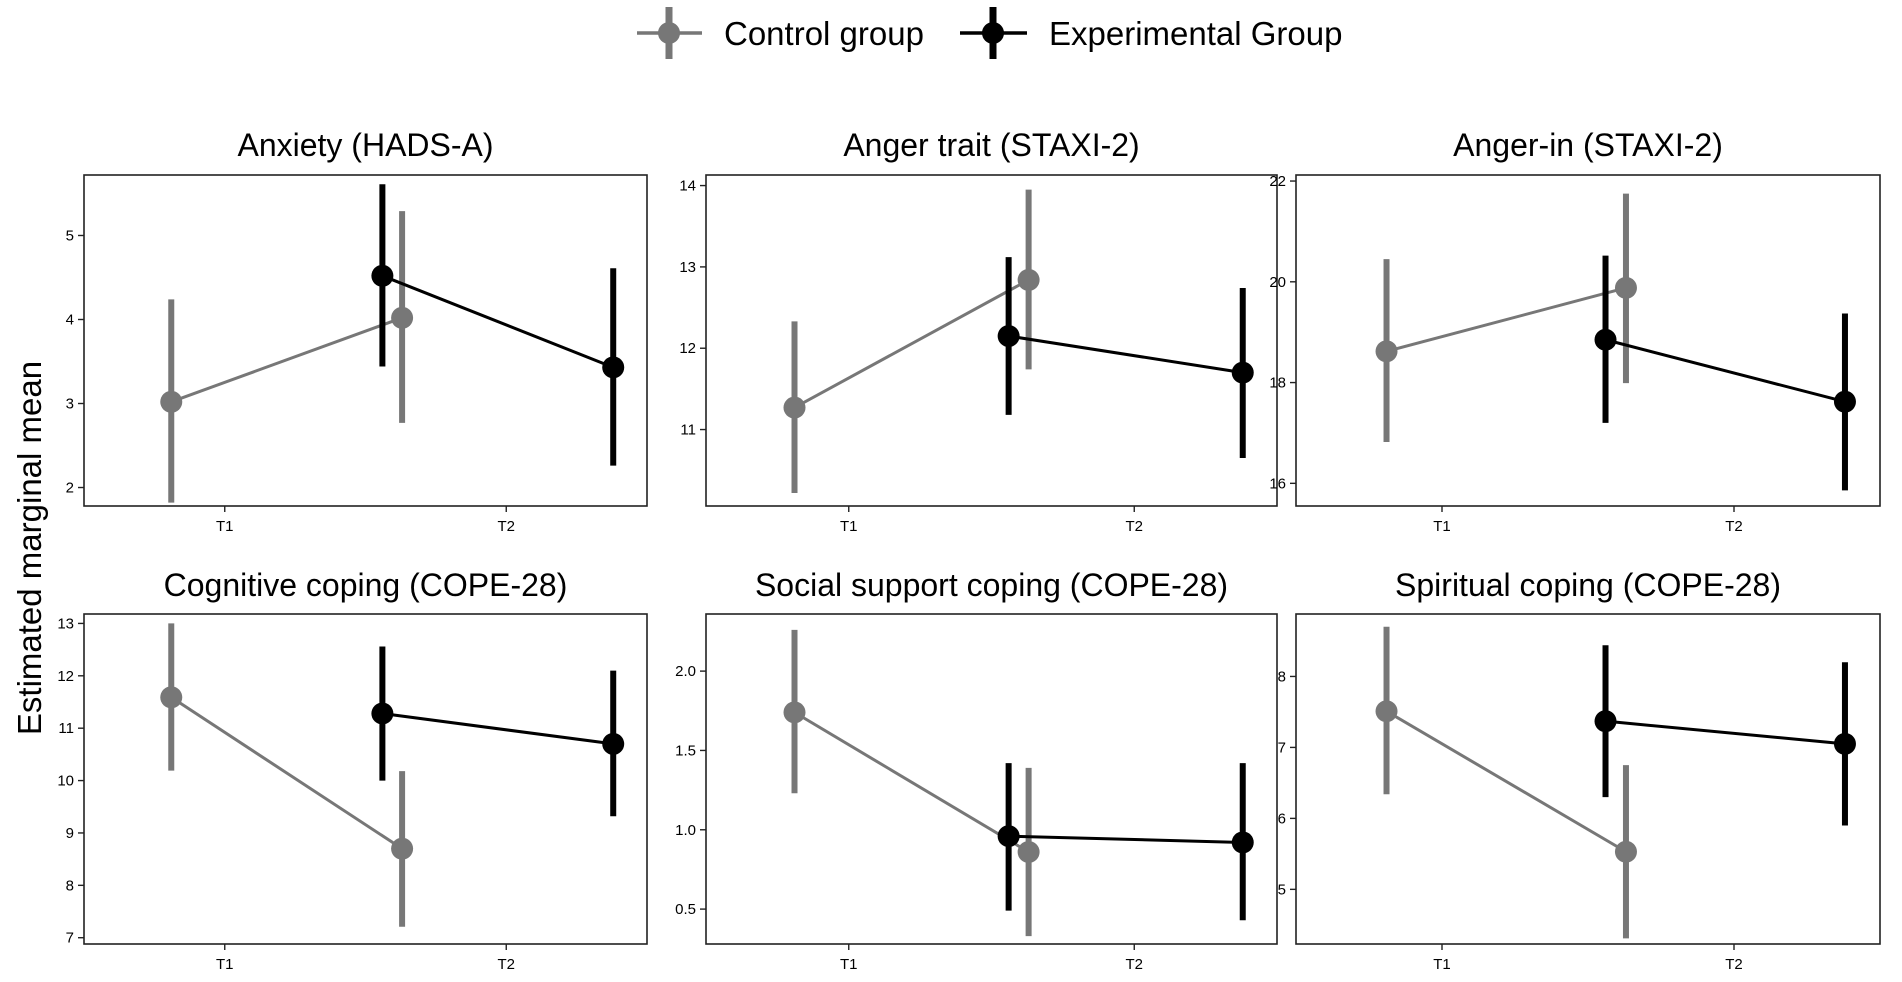 Image resolution: width=1902 pixels, height=982 pixels. Describe the element at coordinates (70, 833) in the screenshot. I see `y-tick-label: 9` at that location.